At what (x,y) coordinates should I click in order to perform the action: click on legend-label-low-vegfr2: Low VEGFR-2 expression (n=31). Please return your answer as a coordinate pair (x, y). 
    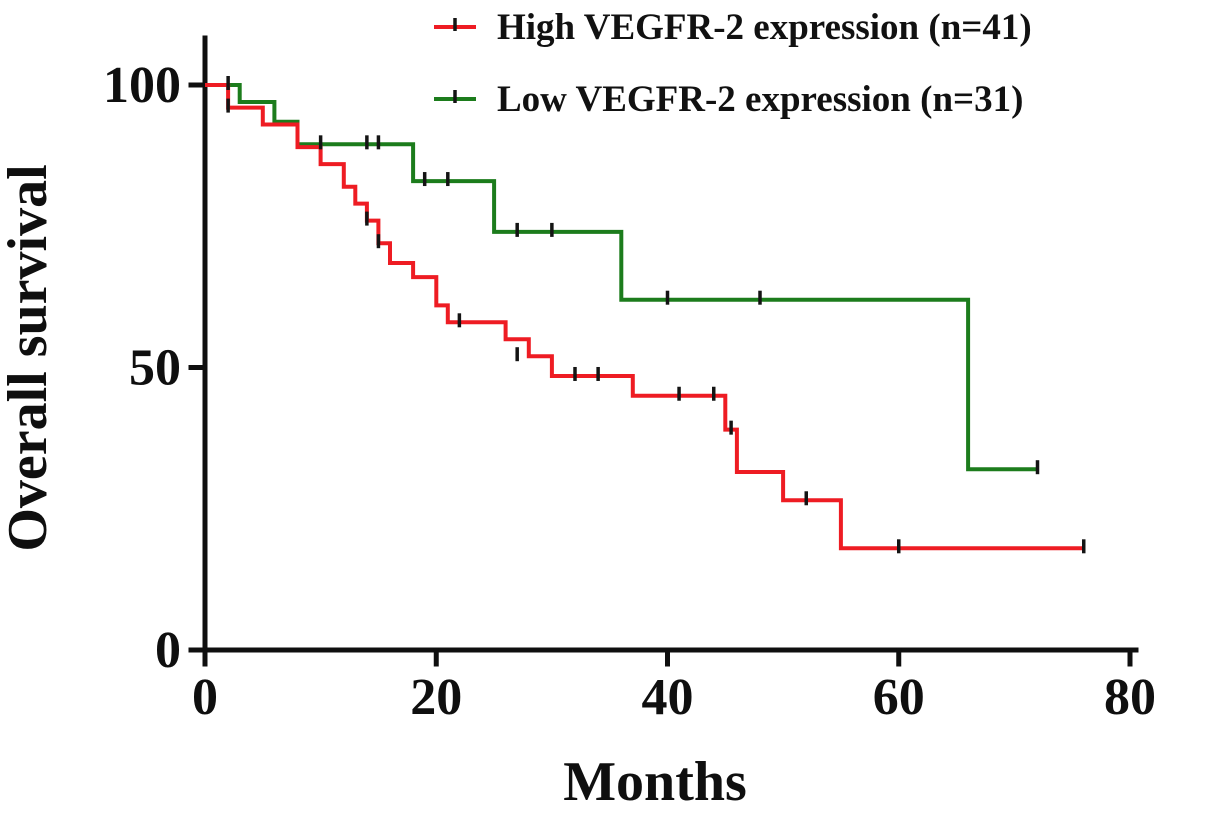
    Looking at the image, I should click on (760, 99).